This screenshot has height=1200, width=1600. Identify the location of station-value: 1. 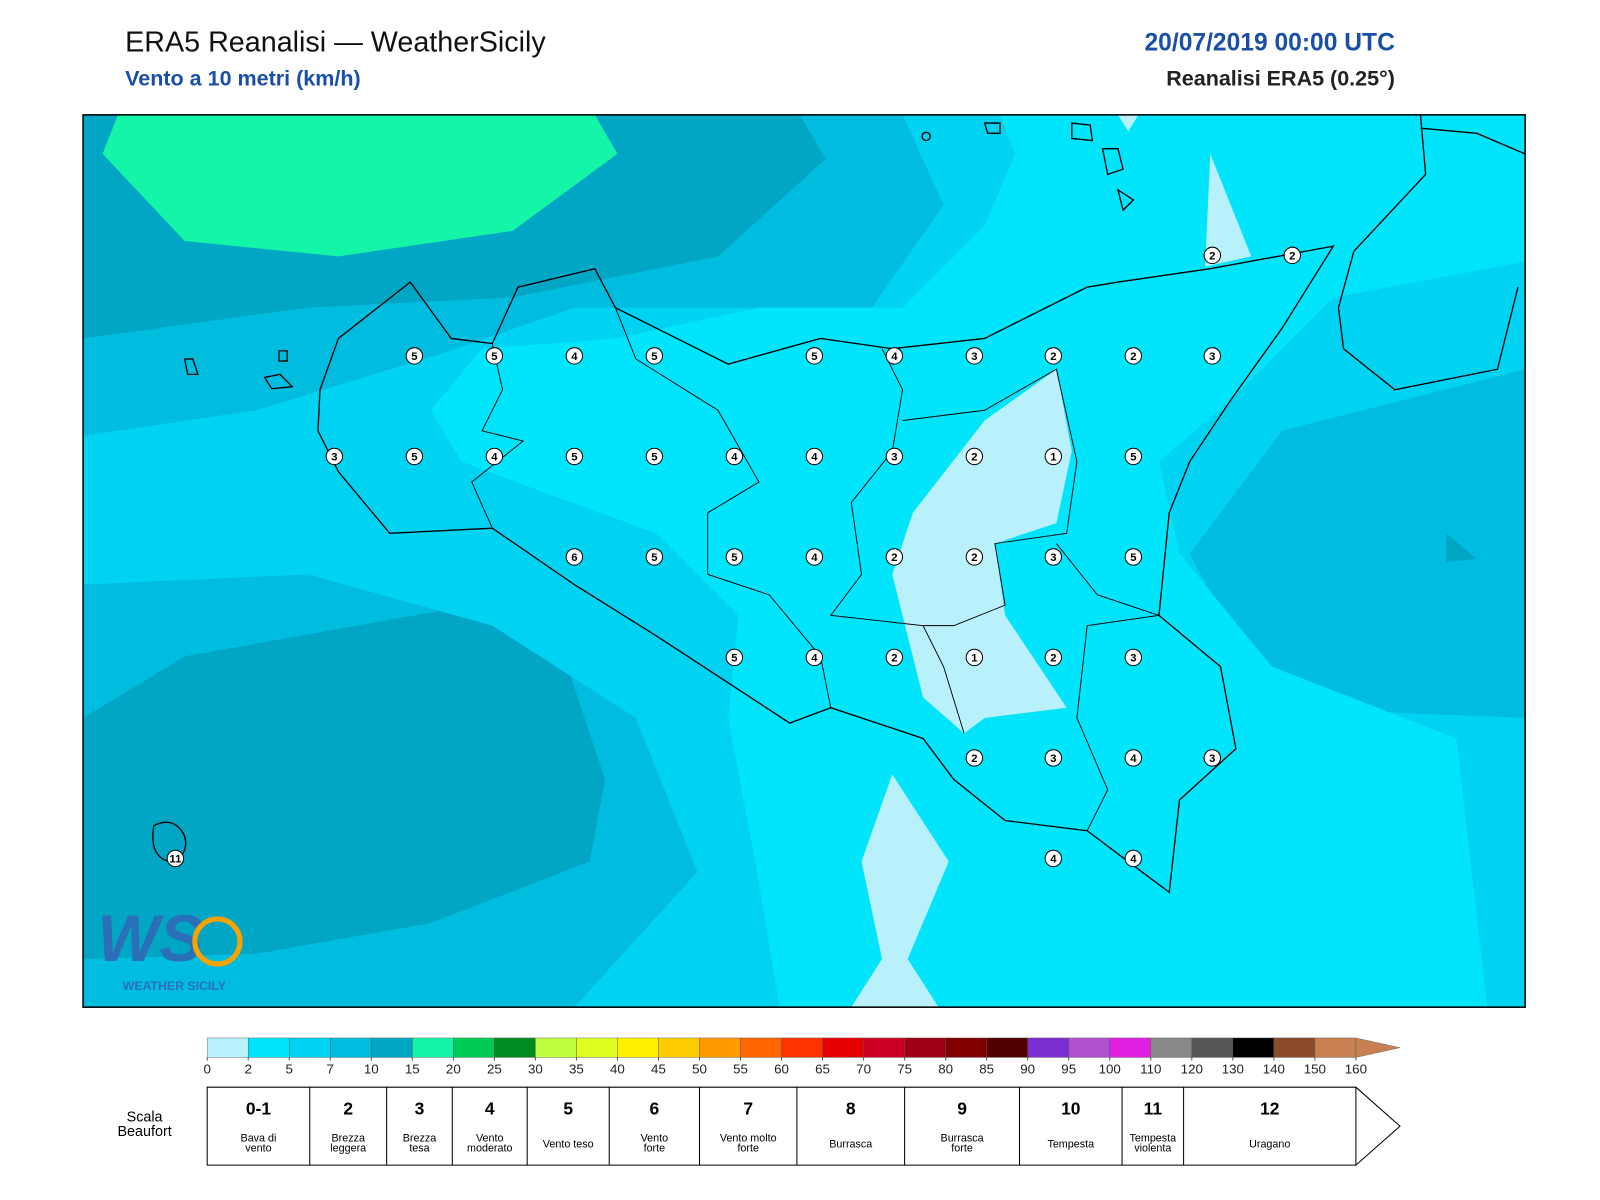
(1053, 457).